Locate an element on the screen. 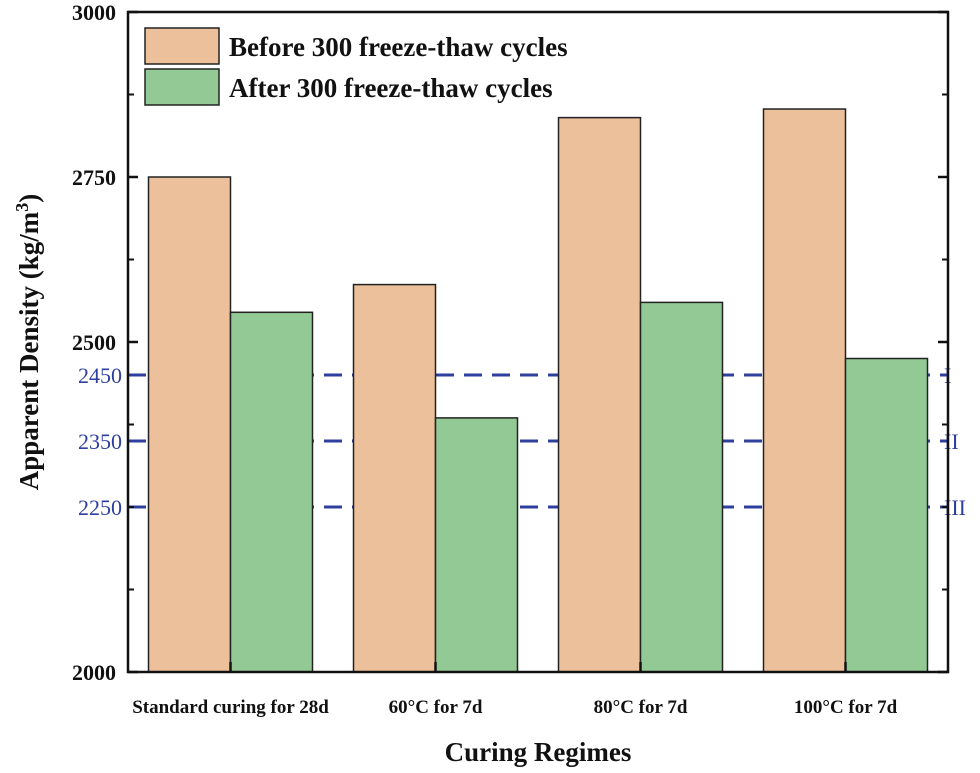  x-tick-label: 80°C for 7d is located at coordinates (641, 707).